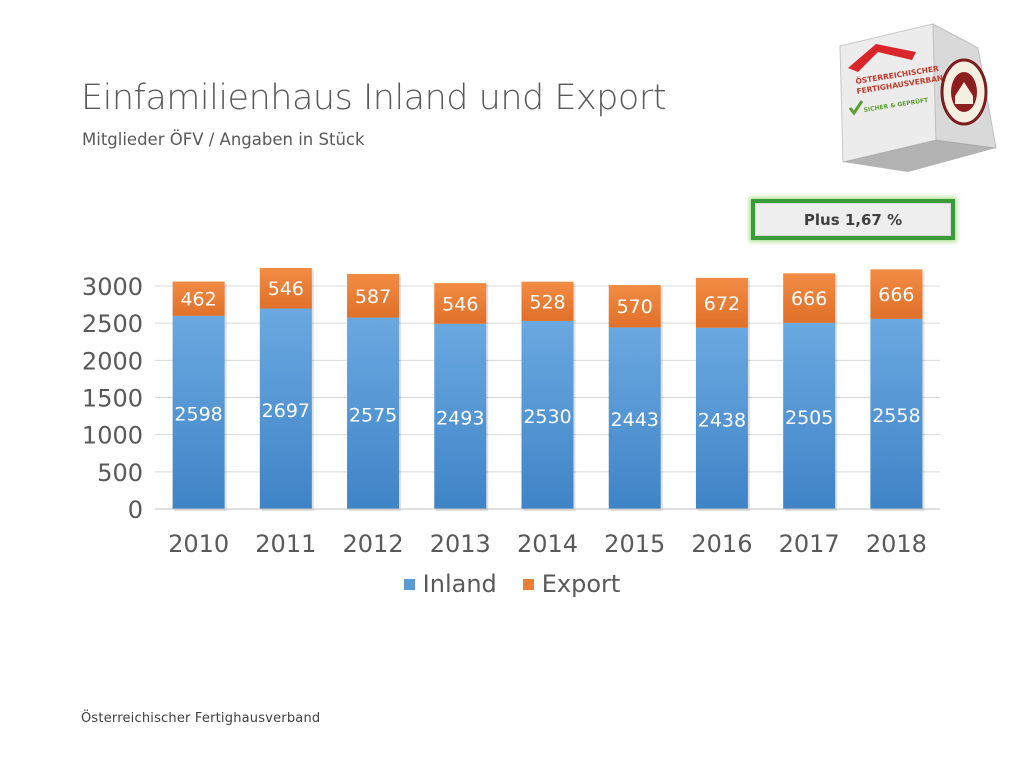 This screenshot has height=768, width=1024. I want to click on x-tick-label: 2018, so click(896, 544).